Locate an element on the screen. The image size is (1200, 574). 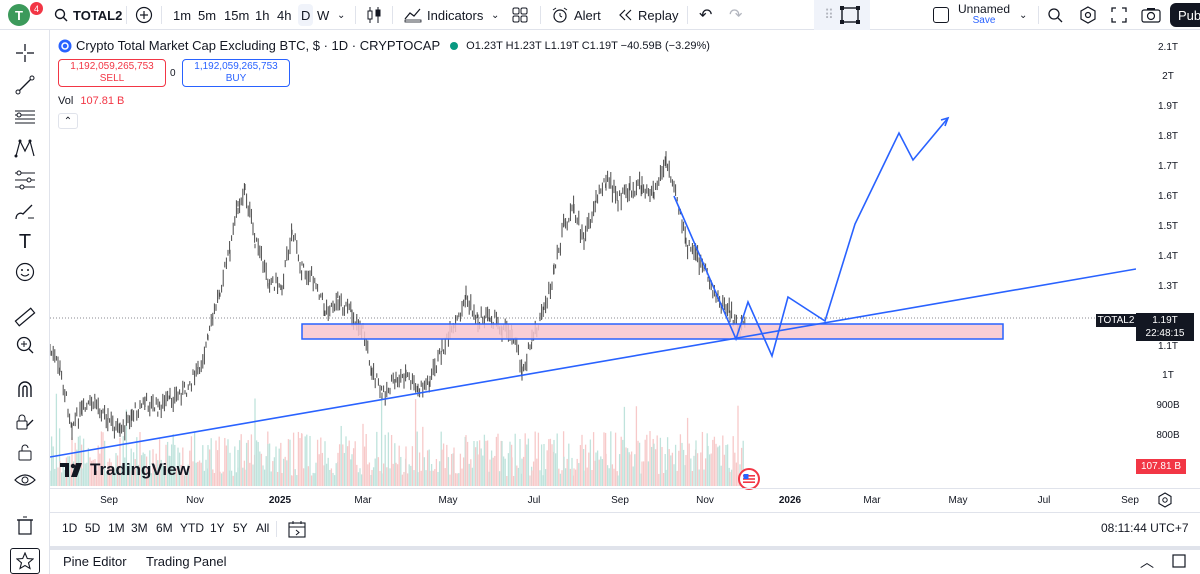
unlock-icon is located at coordinates (25, 452).